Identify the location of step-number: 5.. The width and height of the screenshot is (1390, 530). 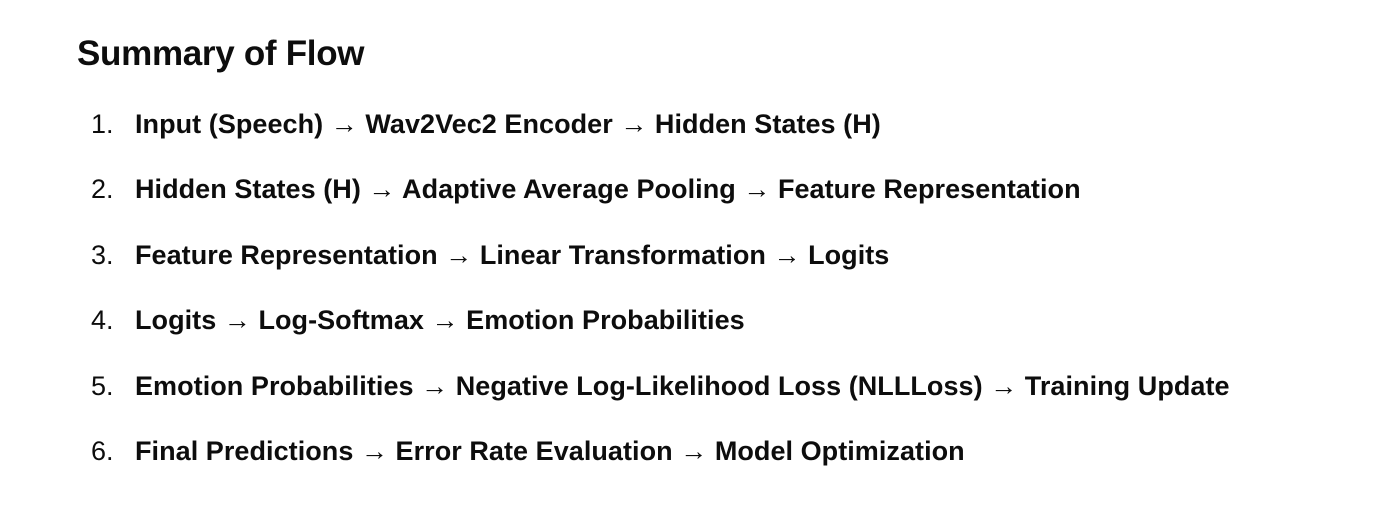
(102, 385).